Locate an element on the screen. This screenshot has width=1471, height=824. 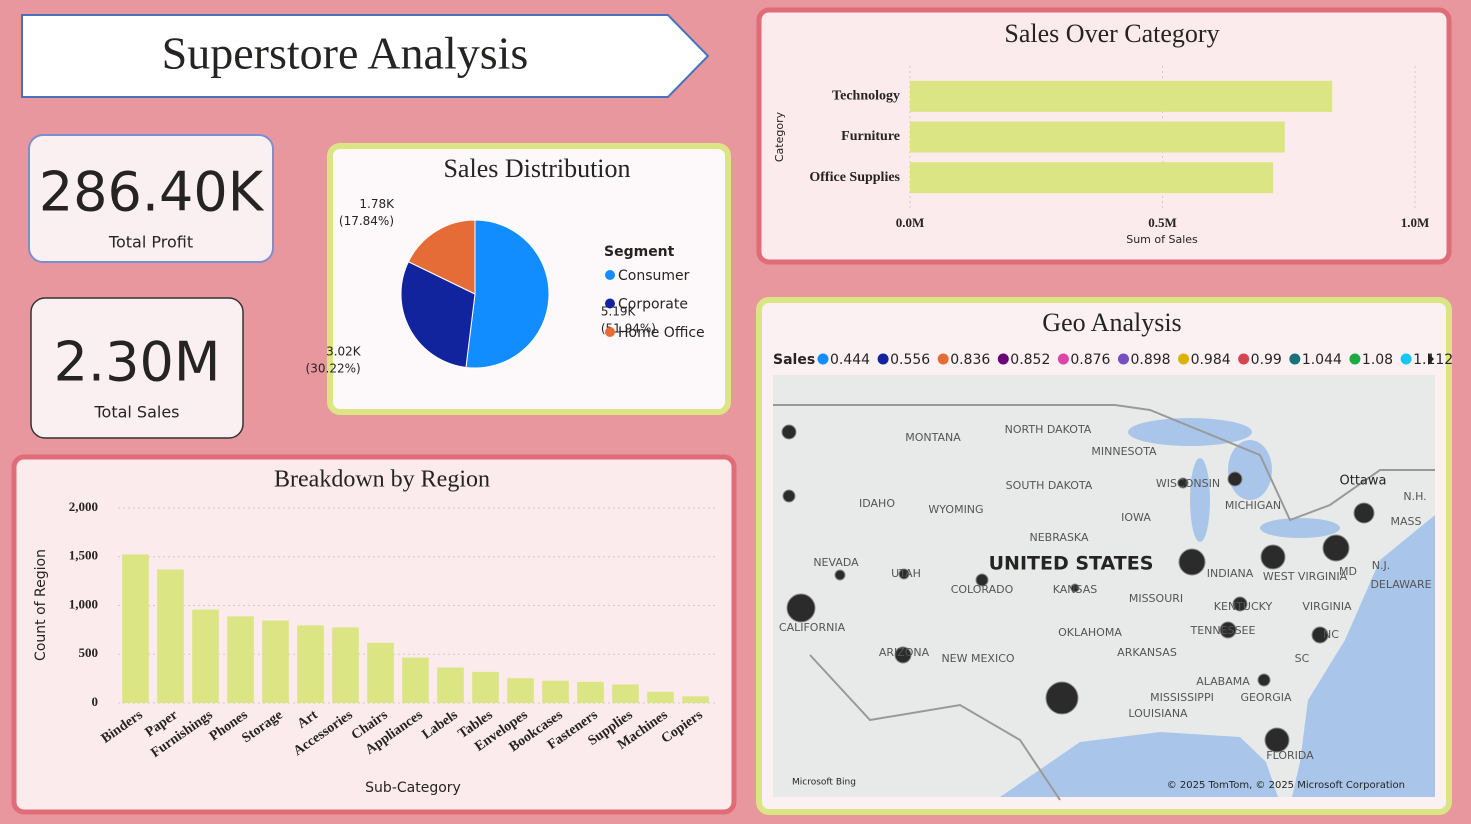
map-label: MONTANA is located at coordinates (933, 437).